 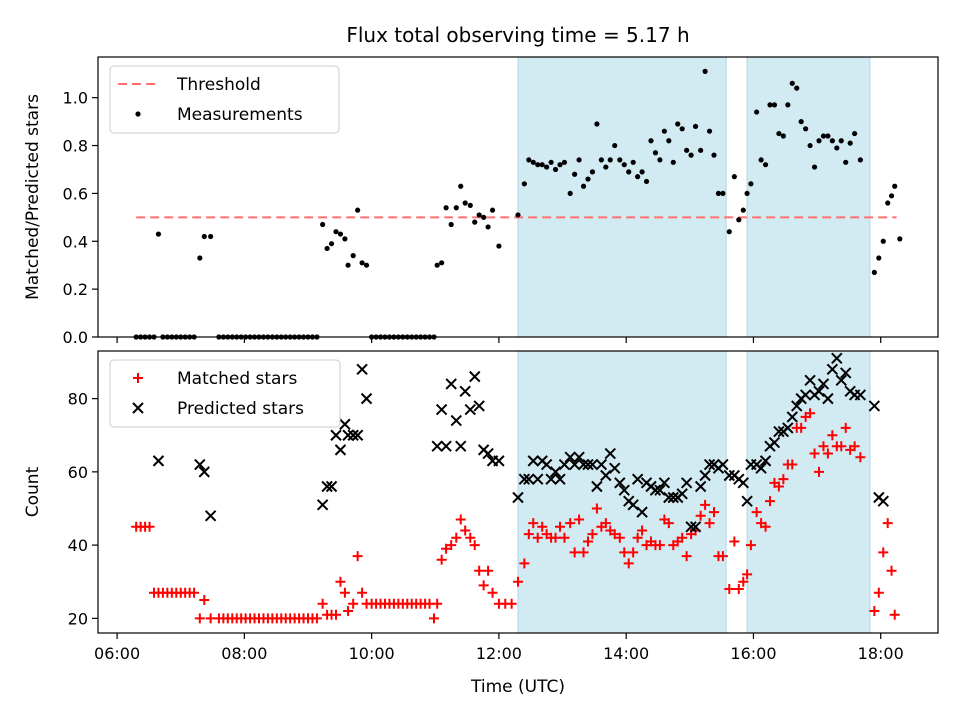 I want to click on y-tick-label: 80, so click(x=78, y=399).